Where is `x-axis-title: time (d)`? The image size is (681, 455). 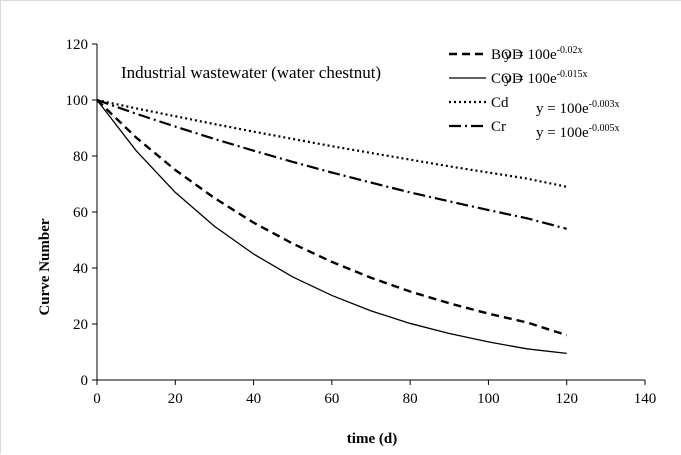
x-axis-title: time (d) is located at coordinates (372, 439).